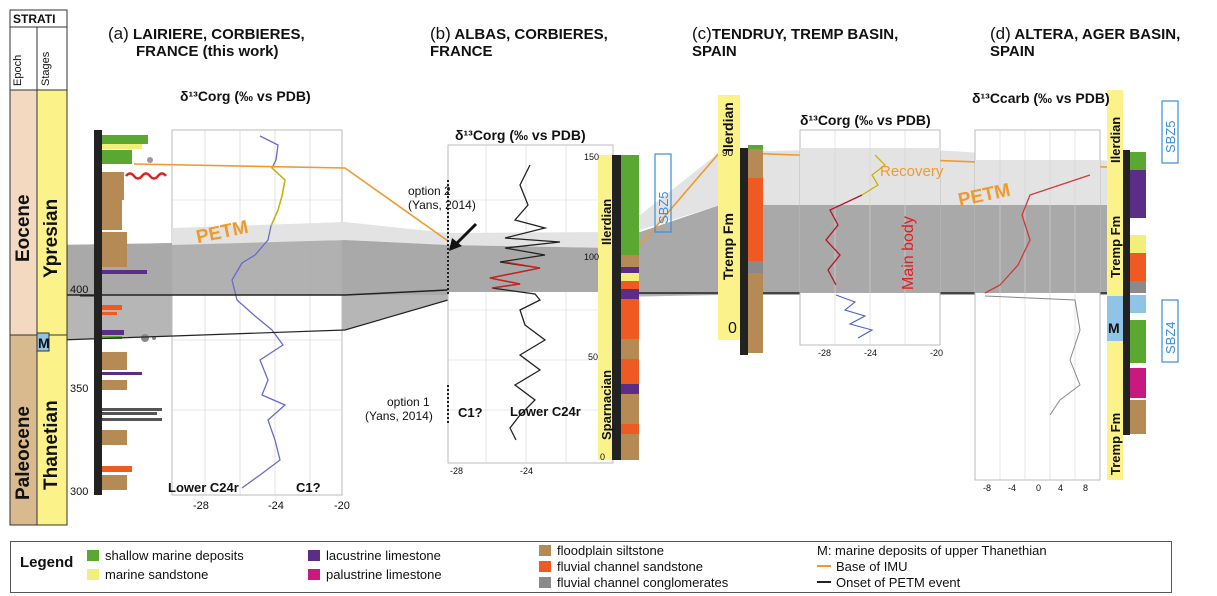 The width and height of the screenshot is (1217, 596). Describe the element at coordinates (728, 153) in the screenshot. I see `tick-c-d0: 90` at that location.